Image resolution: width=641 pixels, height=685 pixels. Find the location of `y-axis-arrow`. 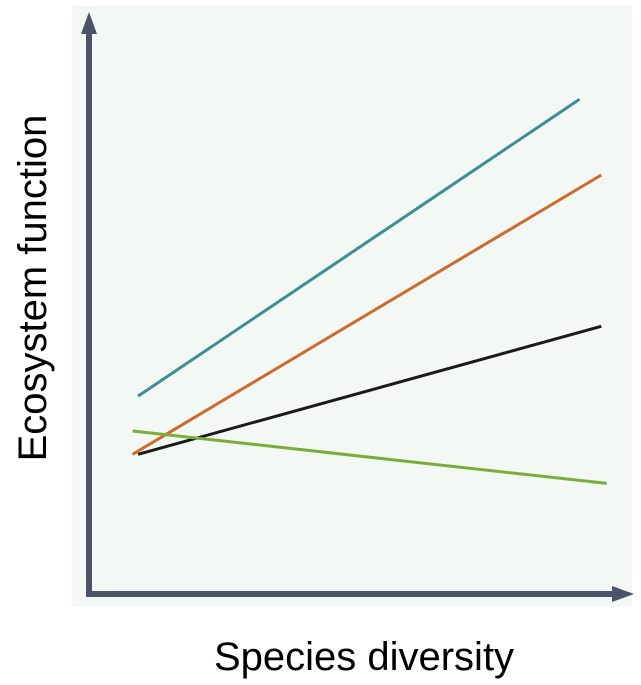

y-axis-arrow is located at coordinates (89, 23).